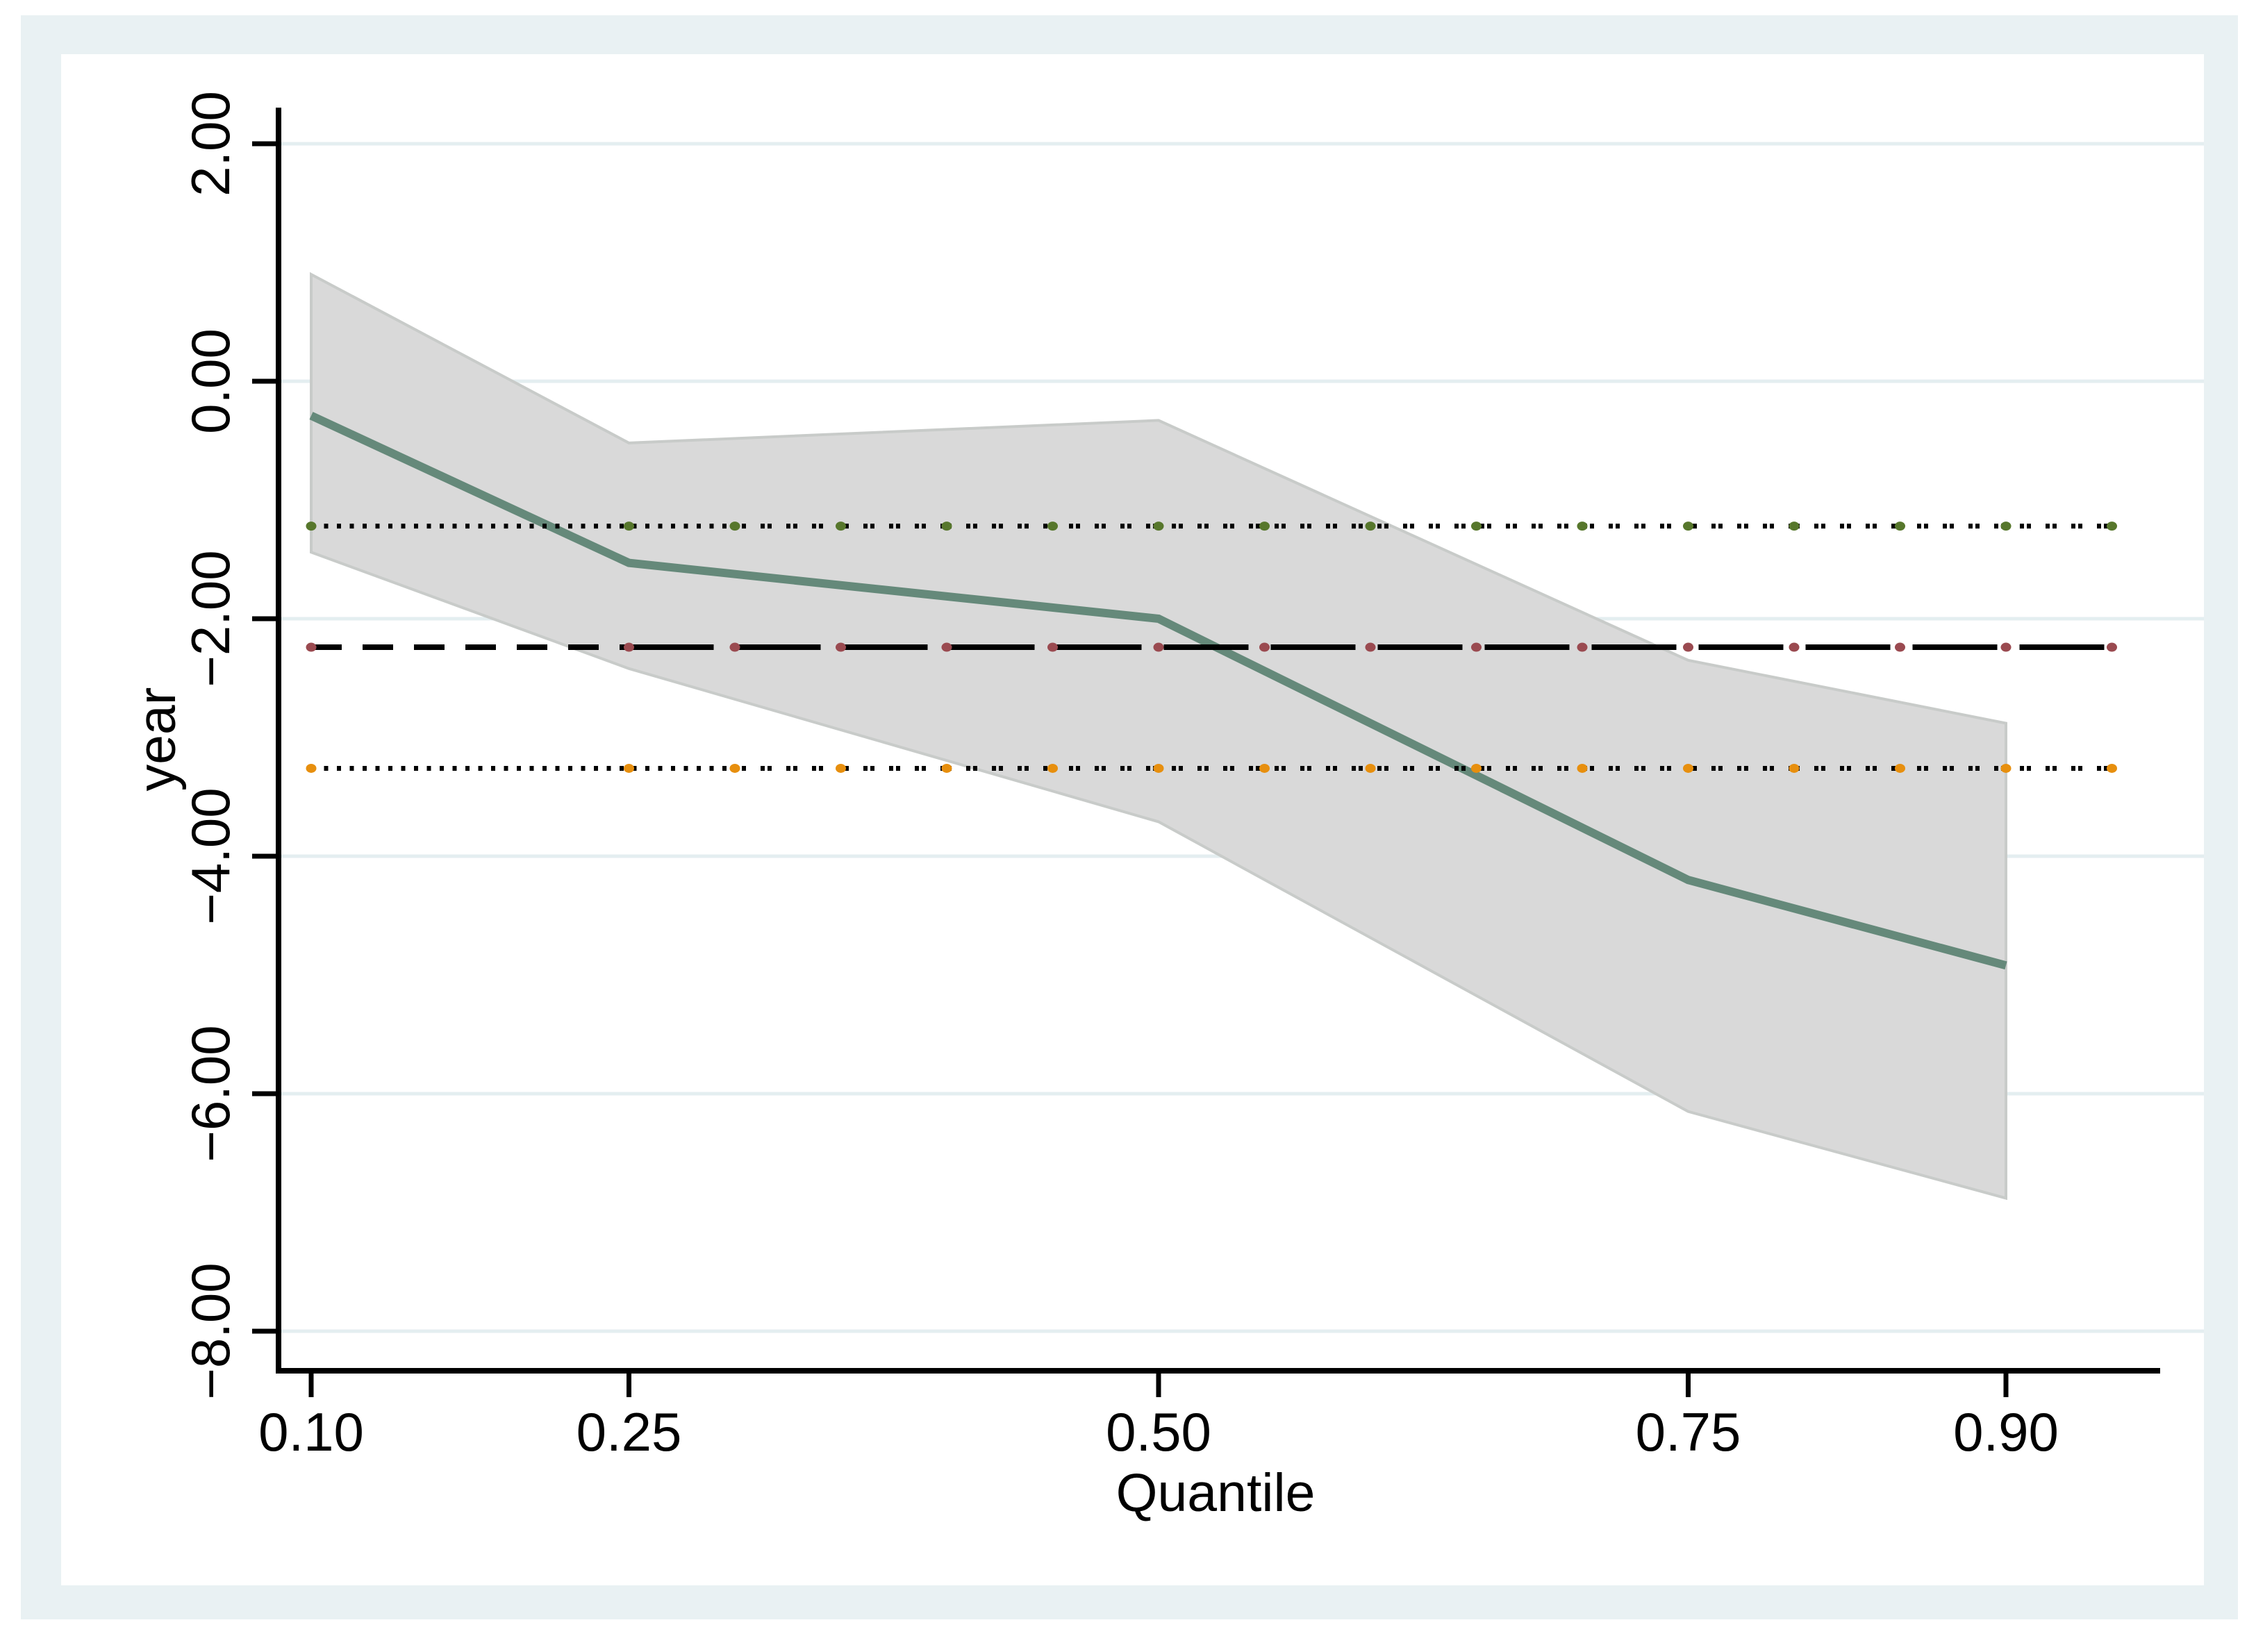 The image size is (2256, 1652). Describe the element at coordinates (210, 144) in the screenshot. I see `y-tick-label: 2.00` at that location.